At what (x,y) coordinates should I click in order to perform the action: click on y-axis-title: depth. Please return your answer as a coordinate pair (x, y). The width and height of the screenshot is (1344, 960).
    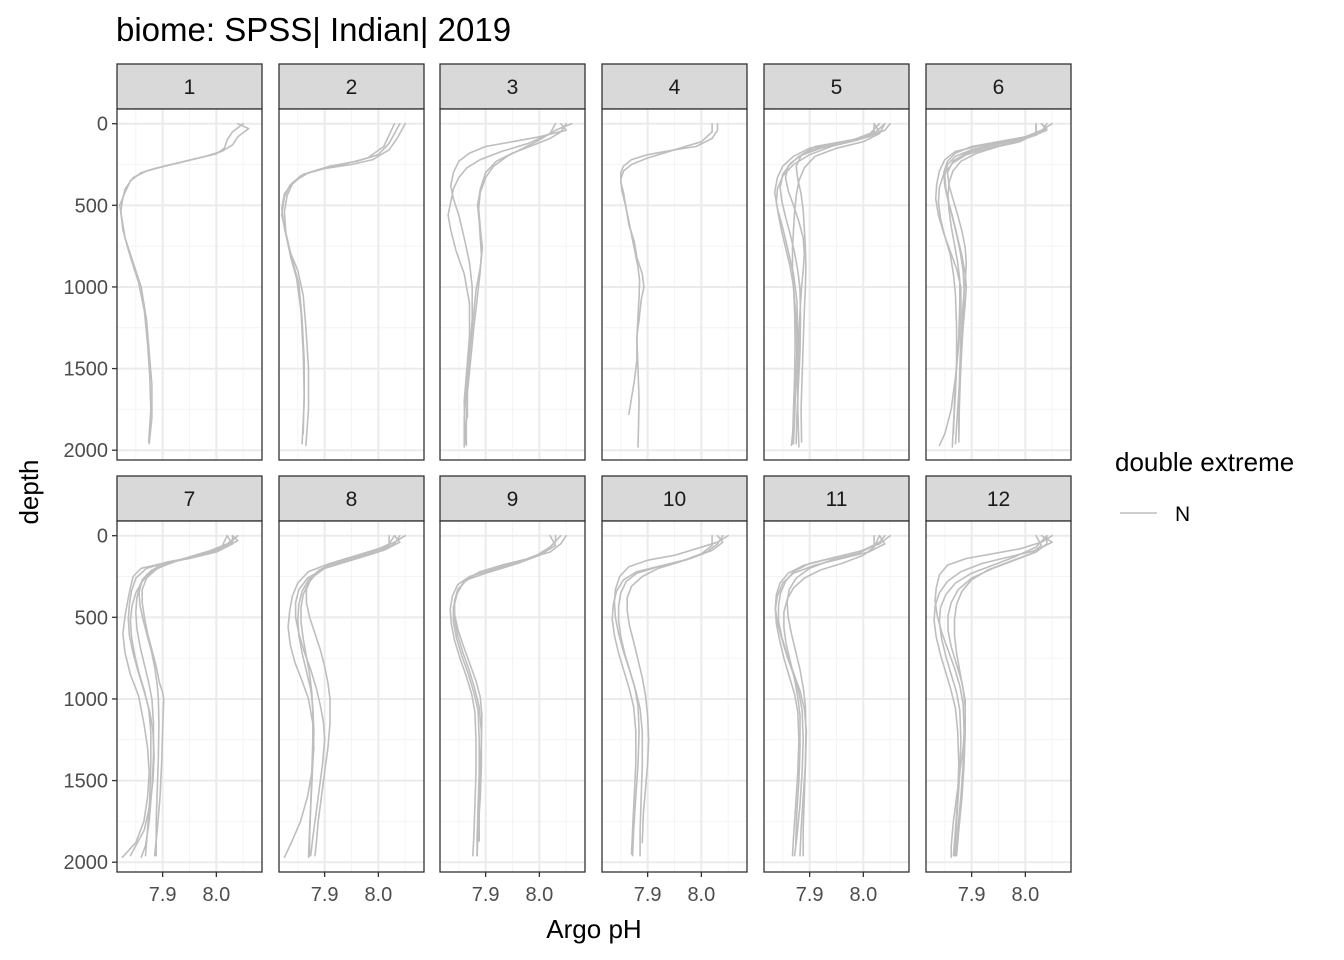
    Looking at the image, I should click on (29, 491).